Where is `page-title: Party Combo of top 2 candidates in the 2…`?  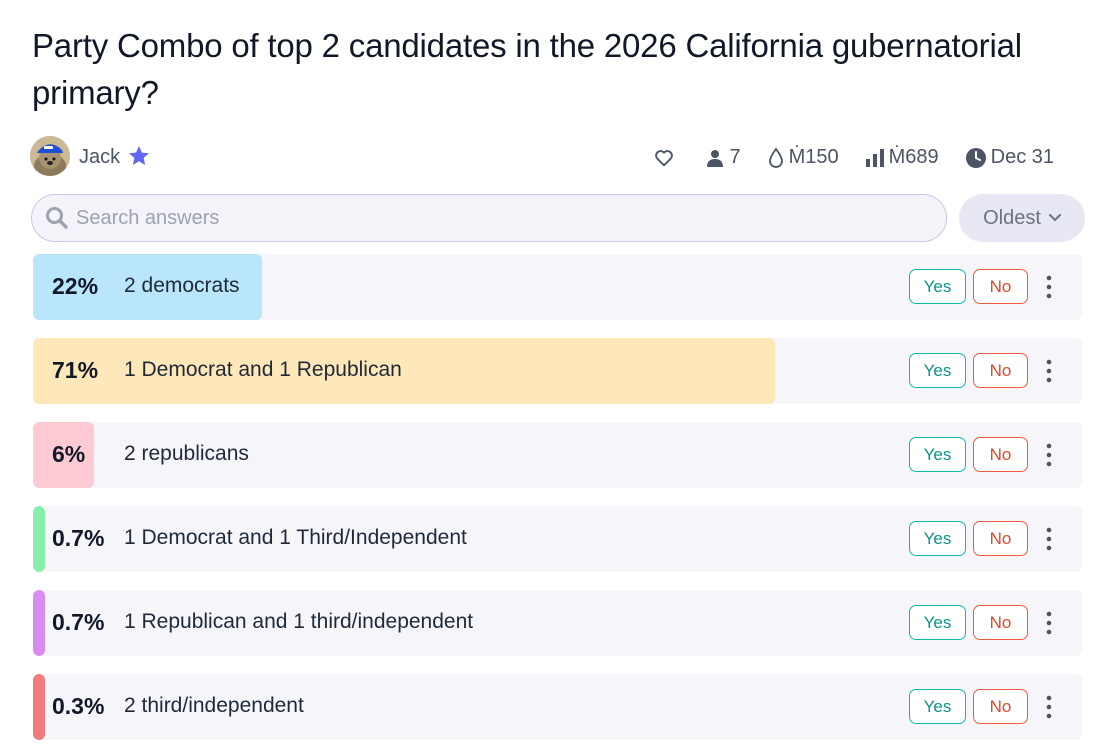 page-title: Party Combo of top 2 candidates in the 2… is located at coordinates (527, 69).